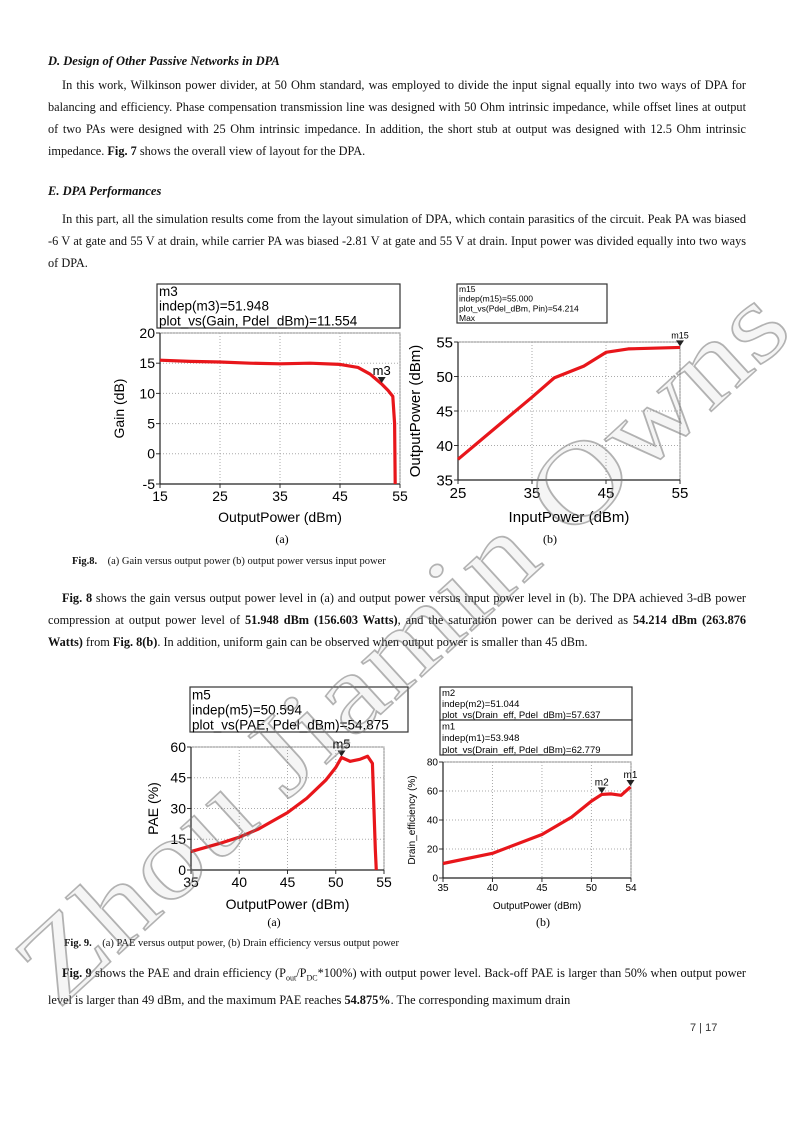 Image resolution: width=794 pixels, height=1123 pixels. Describe the element at coordinates (397, 631) in the screenshot. I see `text-run: 54.214 dBm (263.876 Watts)` at that location.